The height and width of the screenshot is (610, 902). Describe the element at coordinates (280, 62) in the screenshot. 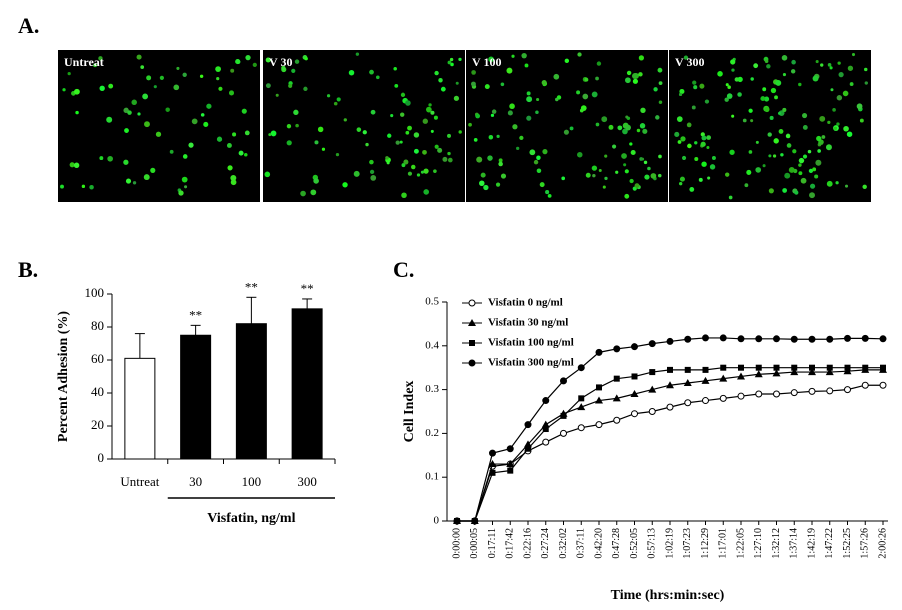

I see `image-label: V 30` at that location.